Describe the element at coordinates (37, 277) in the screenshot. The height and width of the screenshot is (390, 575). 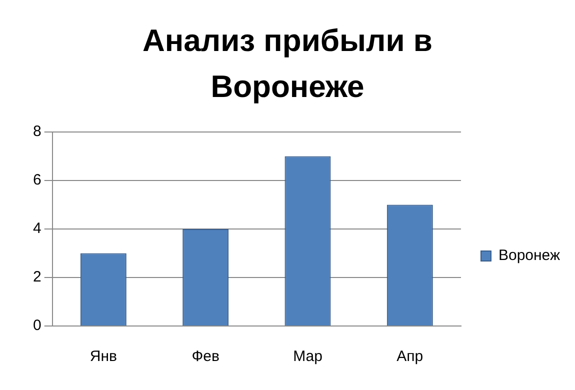
I see `y-tick-label: 2` at that location.